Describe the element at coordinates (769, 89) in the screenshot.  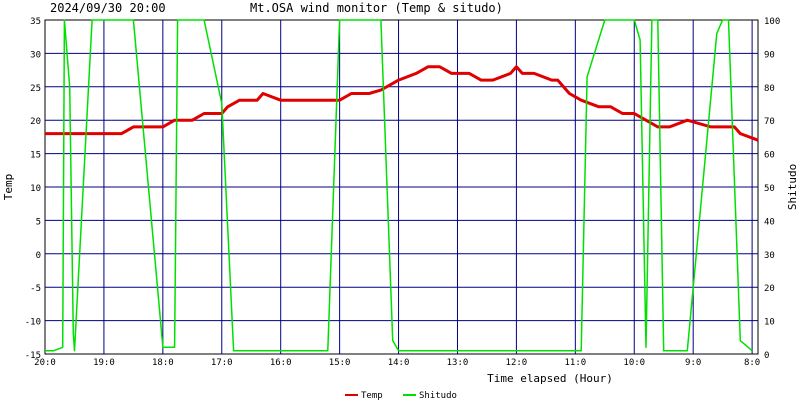
I see `right-tick-label: 80` at that location.